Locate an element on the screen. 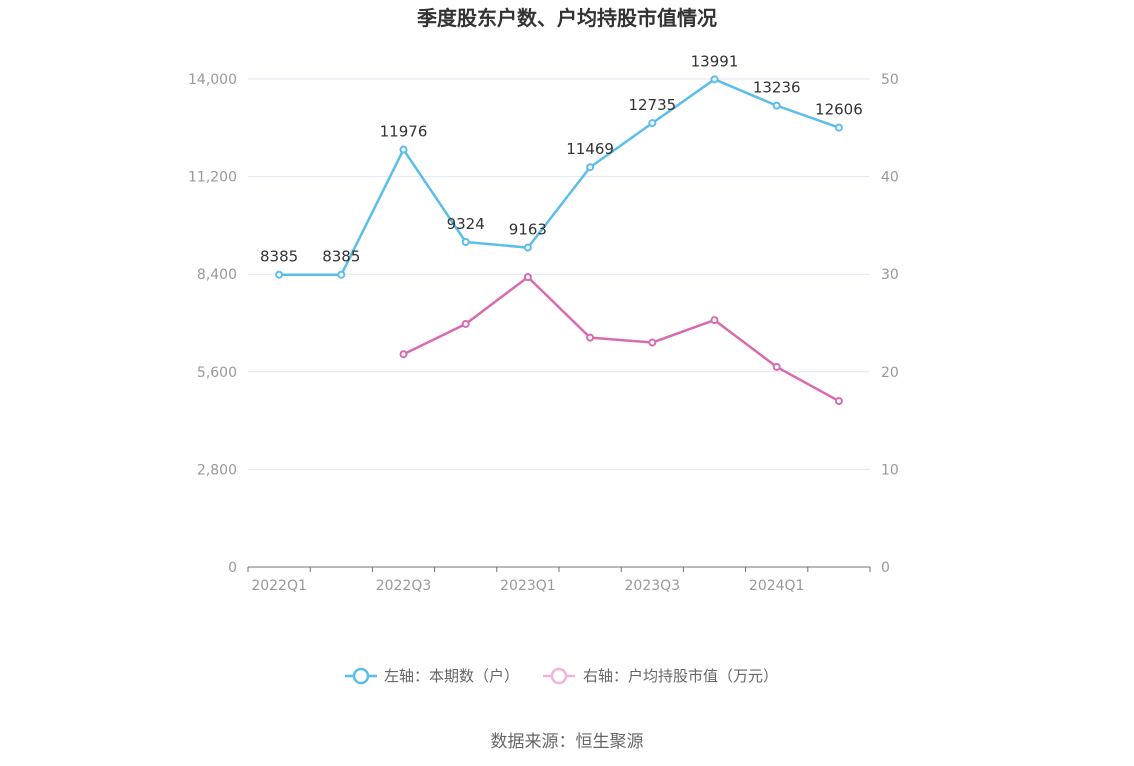 This screenshot has height=766, width=1134. data-label: 11469 is located at coordinates (590, 149).